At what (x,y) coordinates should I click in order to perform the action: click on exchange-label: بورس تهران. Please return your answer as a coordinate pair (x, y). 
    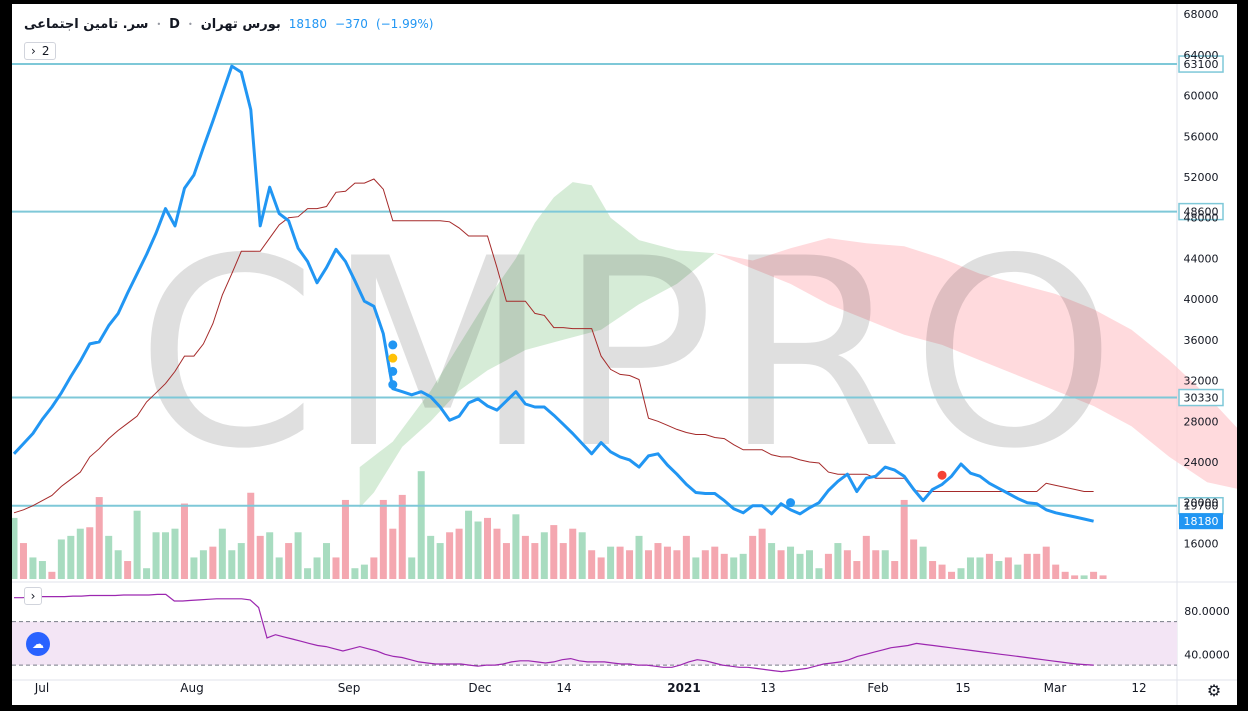
    Looking at the image, I should click on (240, 24).